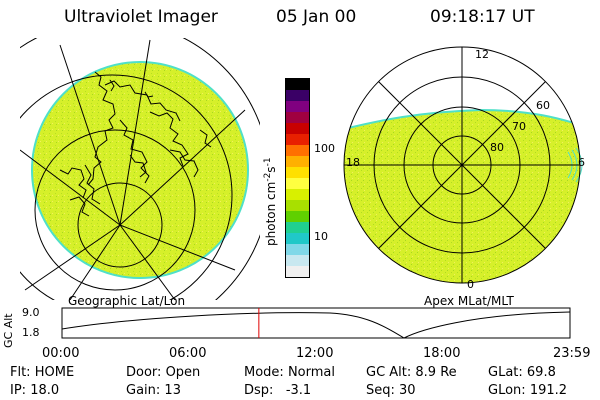  I want to click on status-glat: GLat: 69.8, so click(522, 372).